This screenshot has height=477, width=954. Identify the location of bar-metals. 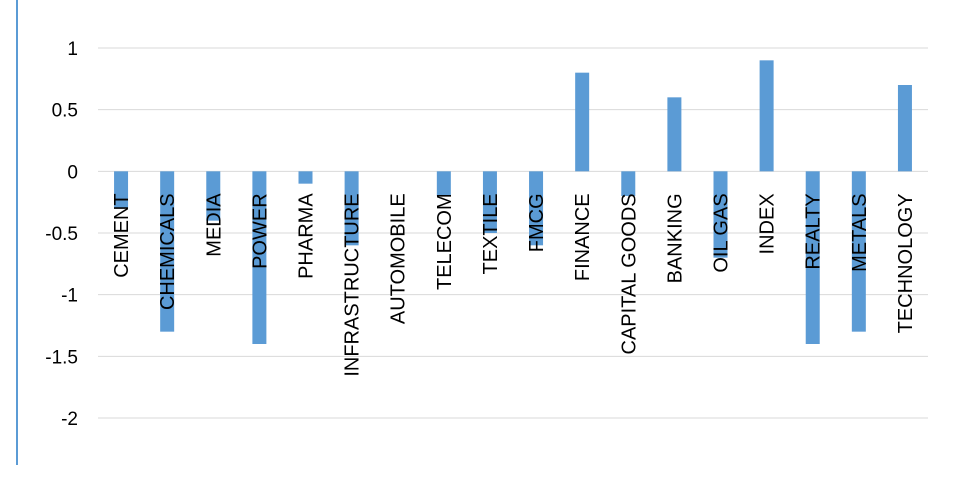
(858, 251).